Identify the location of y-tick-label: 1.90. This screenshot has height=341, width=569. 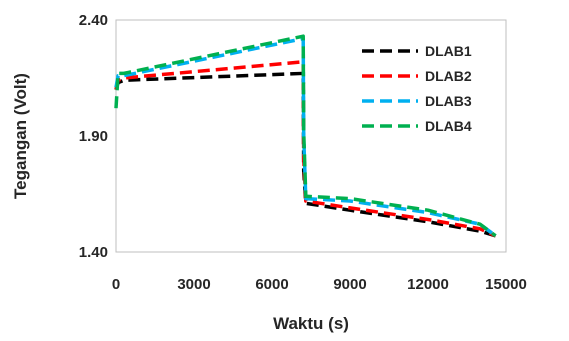
(93, 136).